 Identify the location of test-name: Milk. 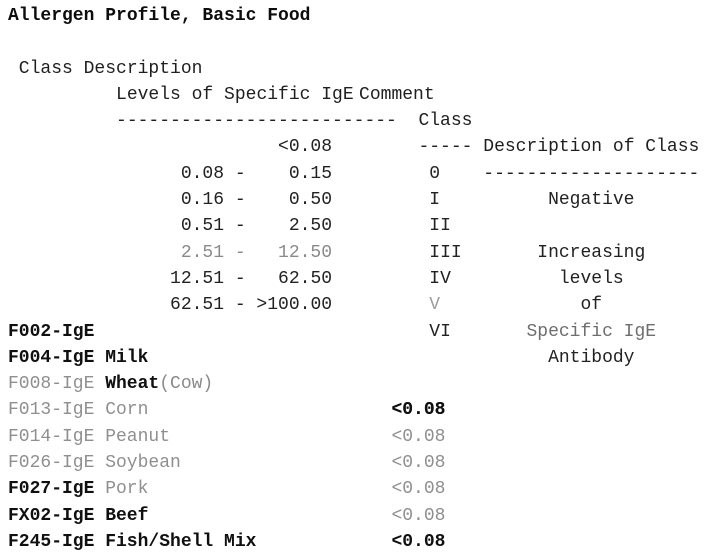
(127, 357).